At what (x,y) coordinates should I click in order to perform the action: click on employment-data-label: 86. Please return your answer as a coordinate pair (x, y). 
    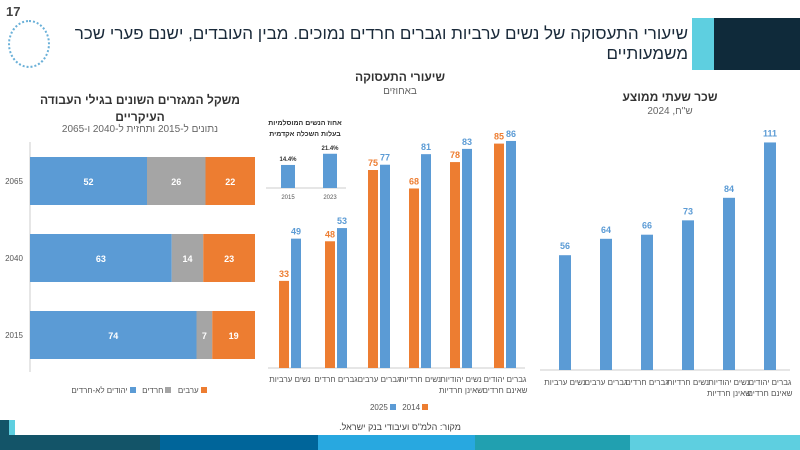
    Looking at the image, I should click on (511, 134).